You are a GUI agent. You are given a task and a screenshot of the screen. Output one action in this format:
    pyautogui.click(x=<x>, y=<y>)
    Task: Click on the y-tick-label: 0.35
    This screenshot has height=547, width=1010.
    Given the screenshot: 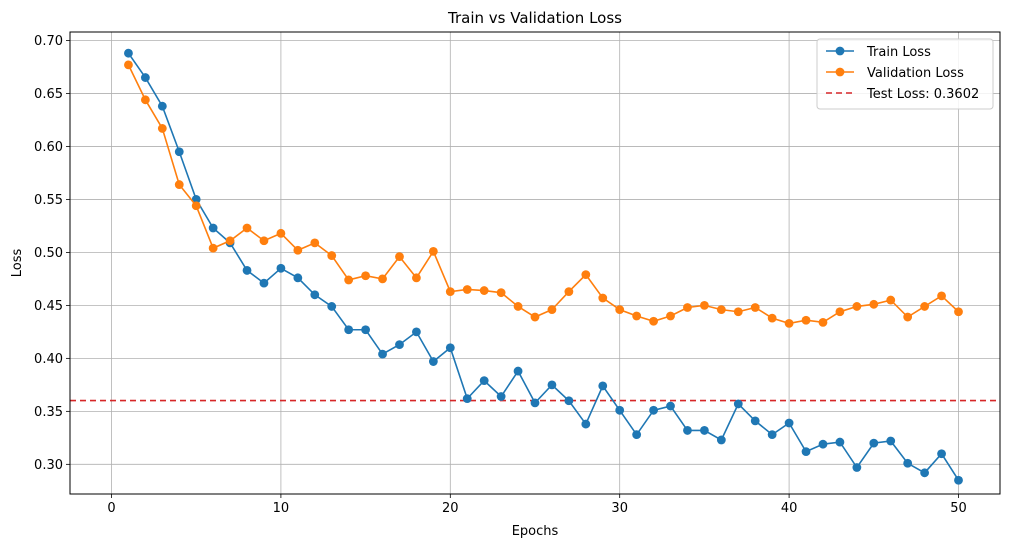 What is the action you would take?
    pyautogui.click(x=48, y=412)
    